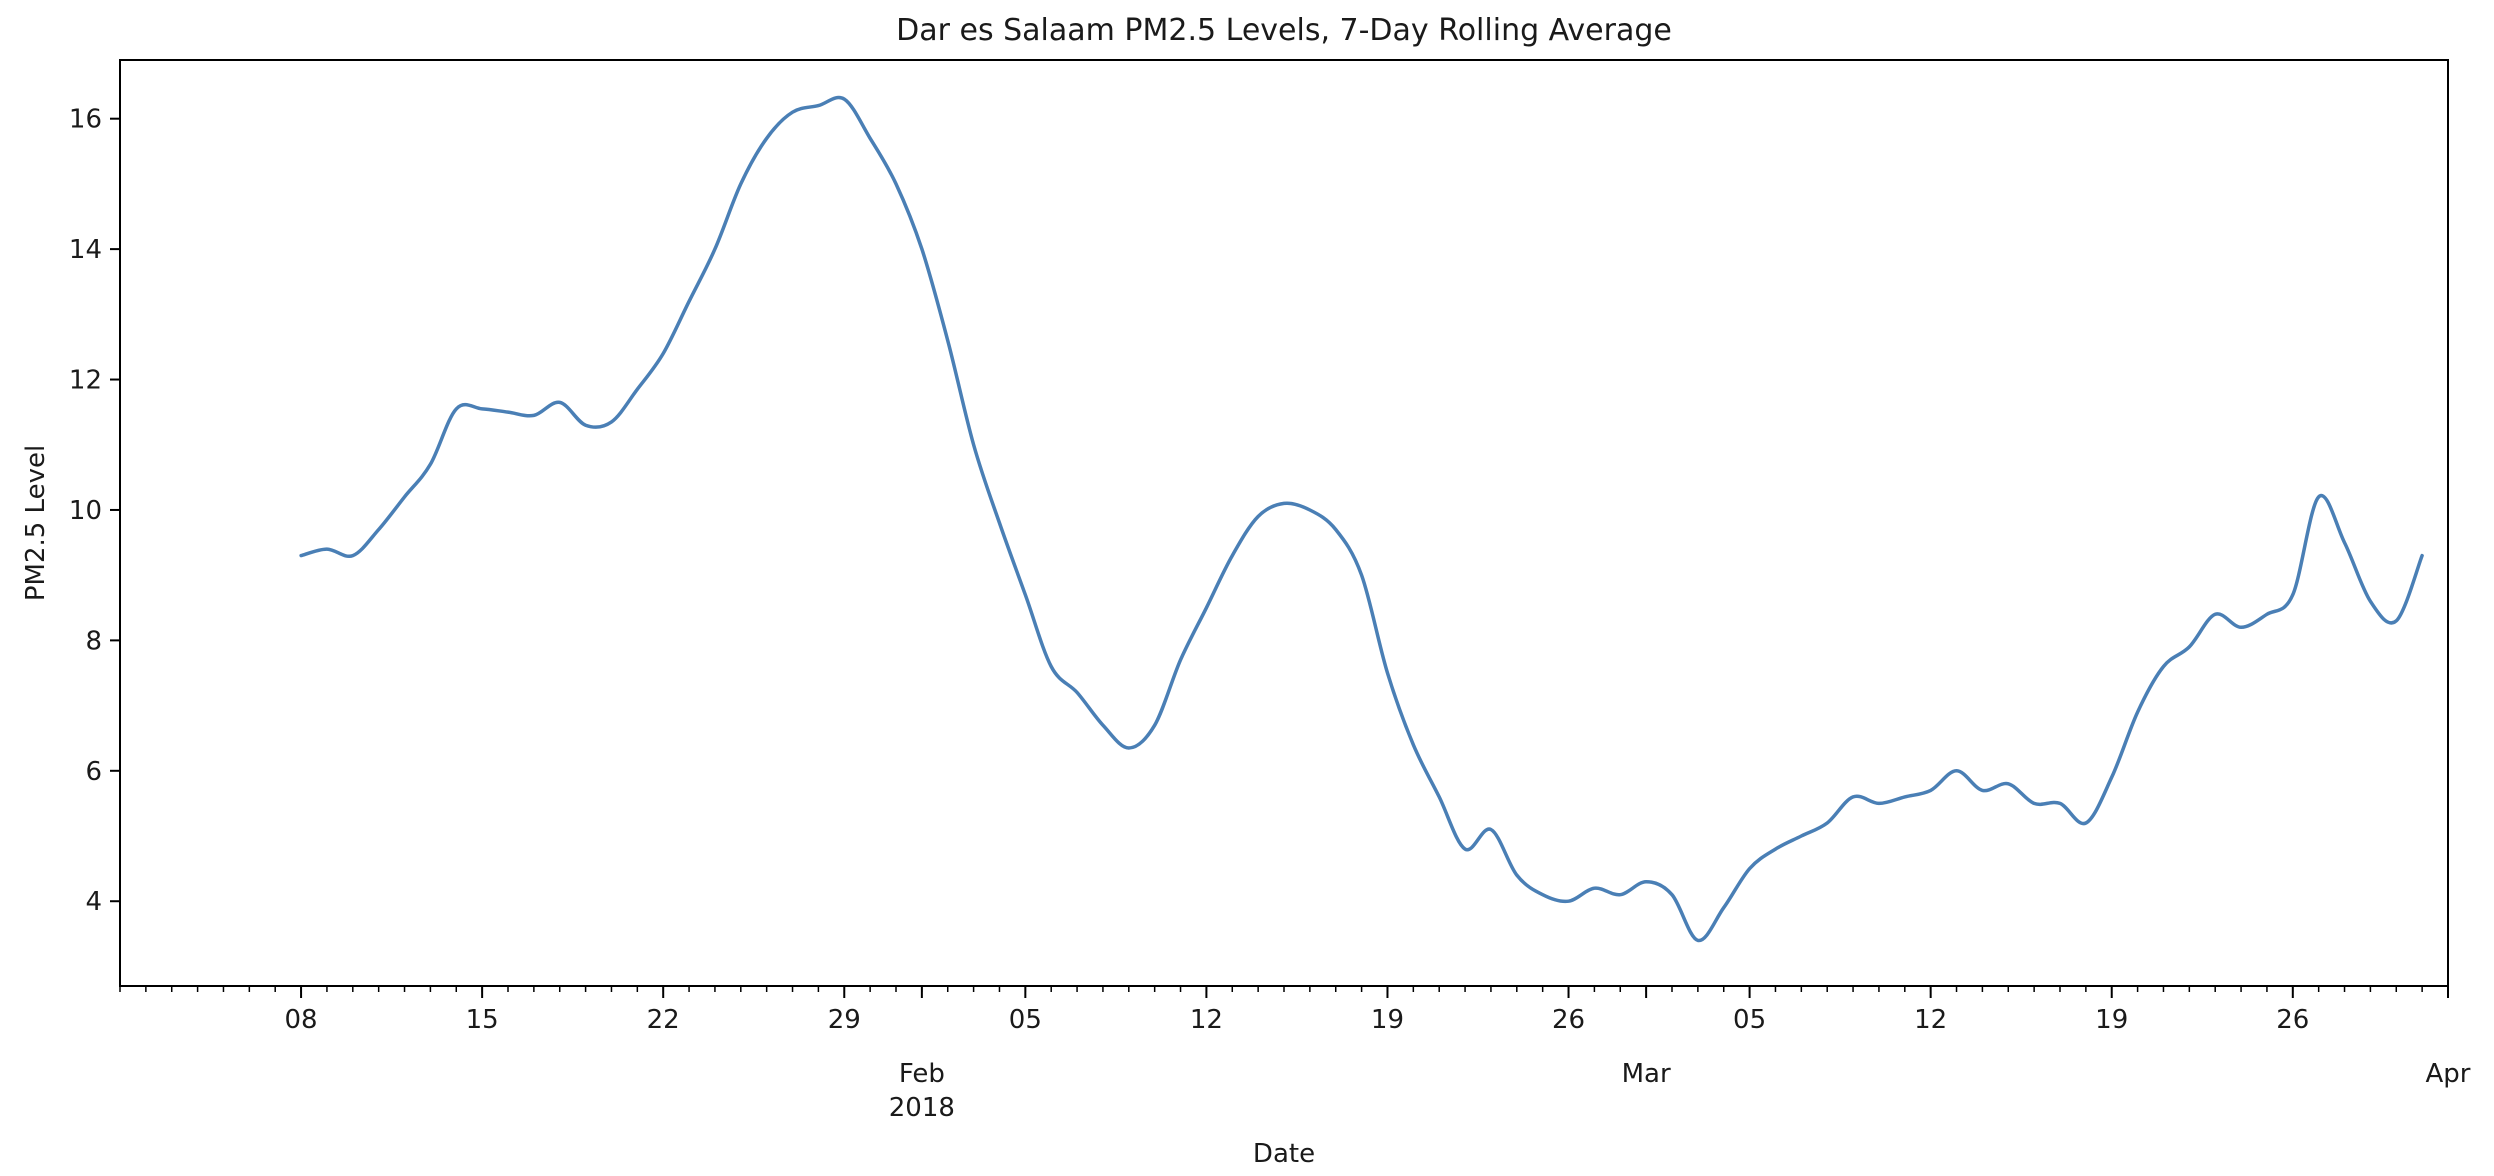  What do you see at coordinates (85, 381) in the screenshot?
I see `y-tick-label: 12` at bounding box center [85, 381].